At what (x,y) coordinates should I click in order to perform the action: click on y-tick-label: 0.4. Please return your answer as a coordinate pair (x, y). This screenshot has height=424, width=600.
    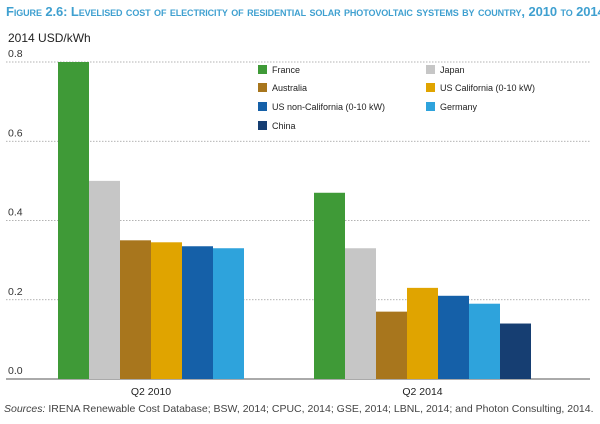
    Looking at the image, I should click on (15, 213).